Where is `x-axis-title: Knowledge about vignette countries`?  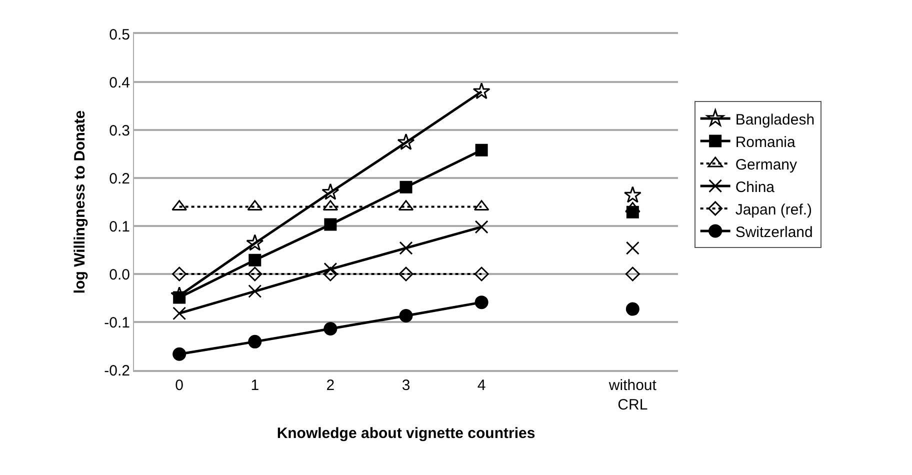
x-axis-title: Knowledge about vignette countries is located at coordinates (406, 433).